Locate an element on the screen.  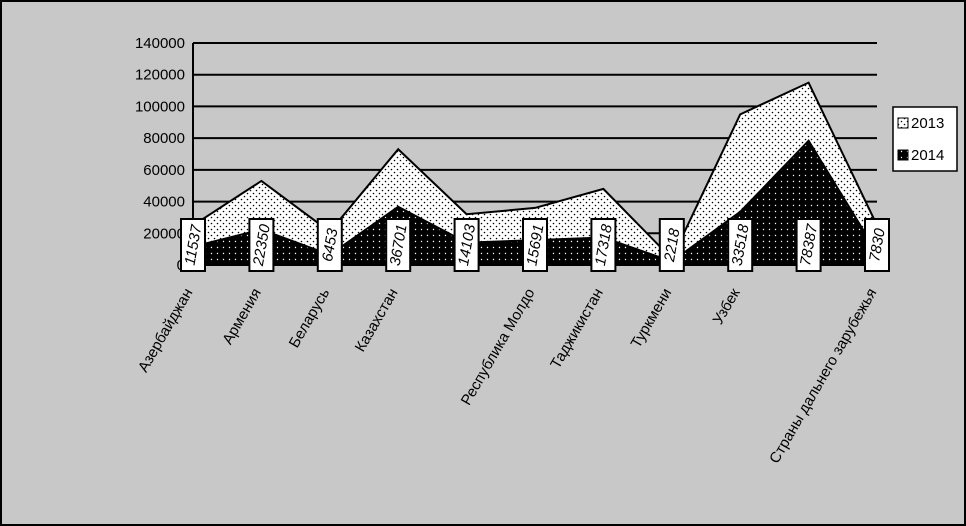
data-label: 7830 is located at coordinates (877, 245).